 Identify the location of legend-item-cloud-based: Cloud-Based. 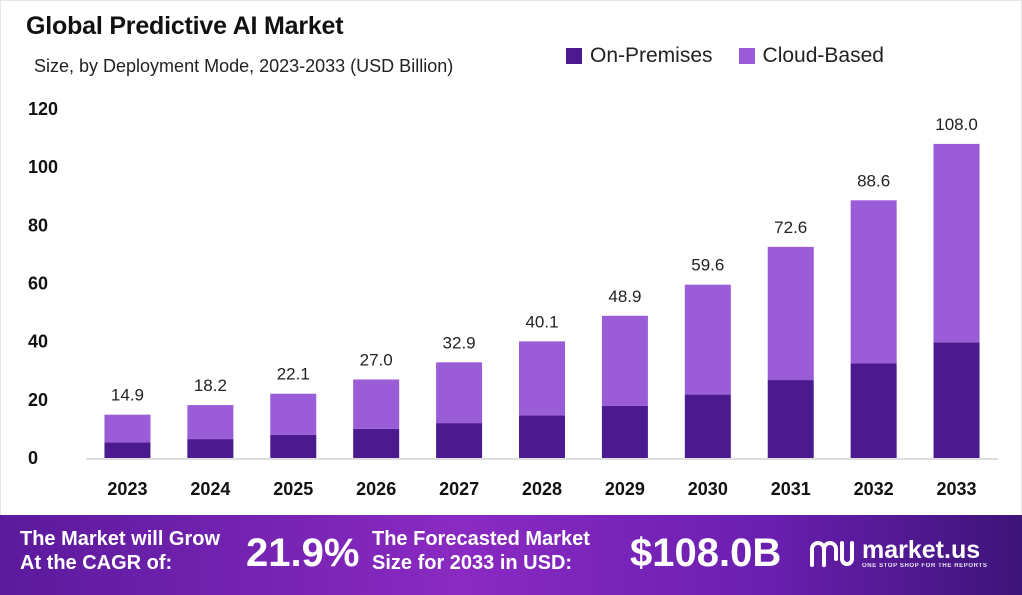
(811, 56).